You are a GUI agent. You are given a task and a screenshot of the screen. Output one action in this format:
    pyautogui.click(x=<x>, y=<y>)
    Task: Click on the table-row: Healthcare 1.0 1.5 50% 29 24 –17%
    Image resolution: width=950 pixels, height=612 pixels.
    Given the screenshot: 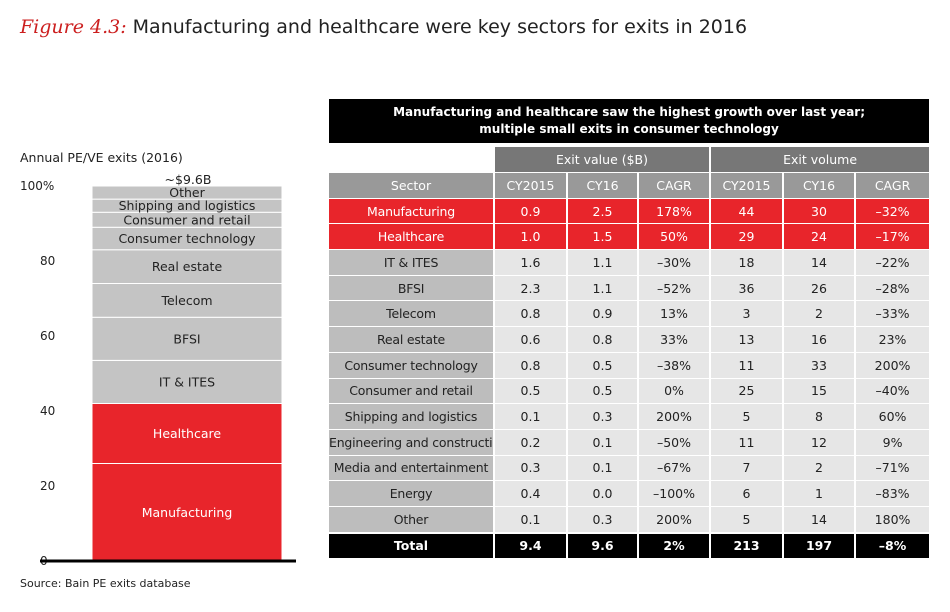 What is the action you would take?
    pyautogui.click(x=629, y=237)
    